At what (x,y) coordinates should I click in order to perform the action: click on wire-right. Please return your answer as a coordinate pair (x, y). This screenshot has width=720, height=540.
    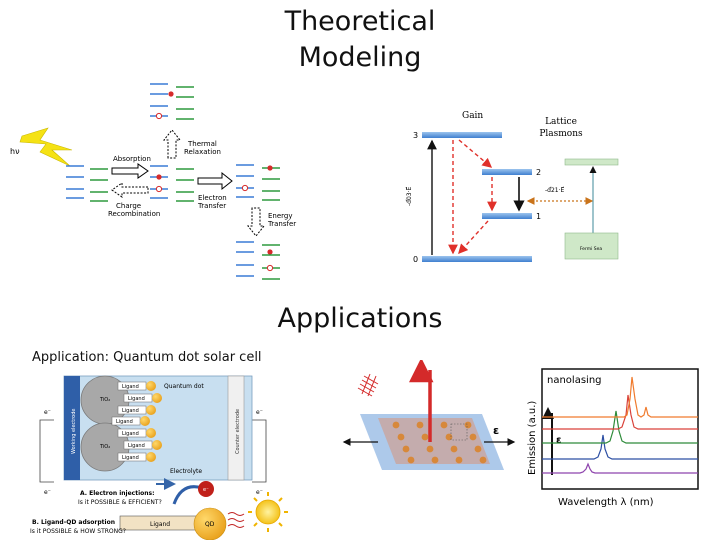
    Looking at the image, I should click on (259, 451).